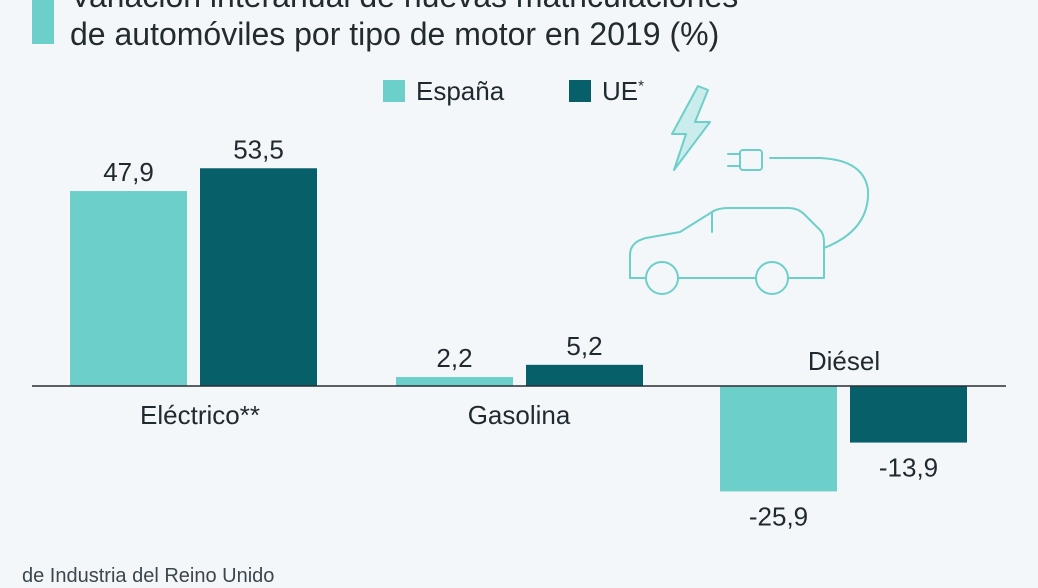 This screenshot has height=588, width=1038. What do you see at coordinates (580, 91) in the screenshot?
I see `legend-swatch-ue` at bounding box center [580, 91].